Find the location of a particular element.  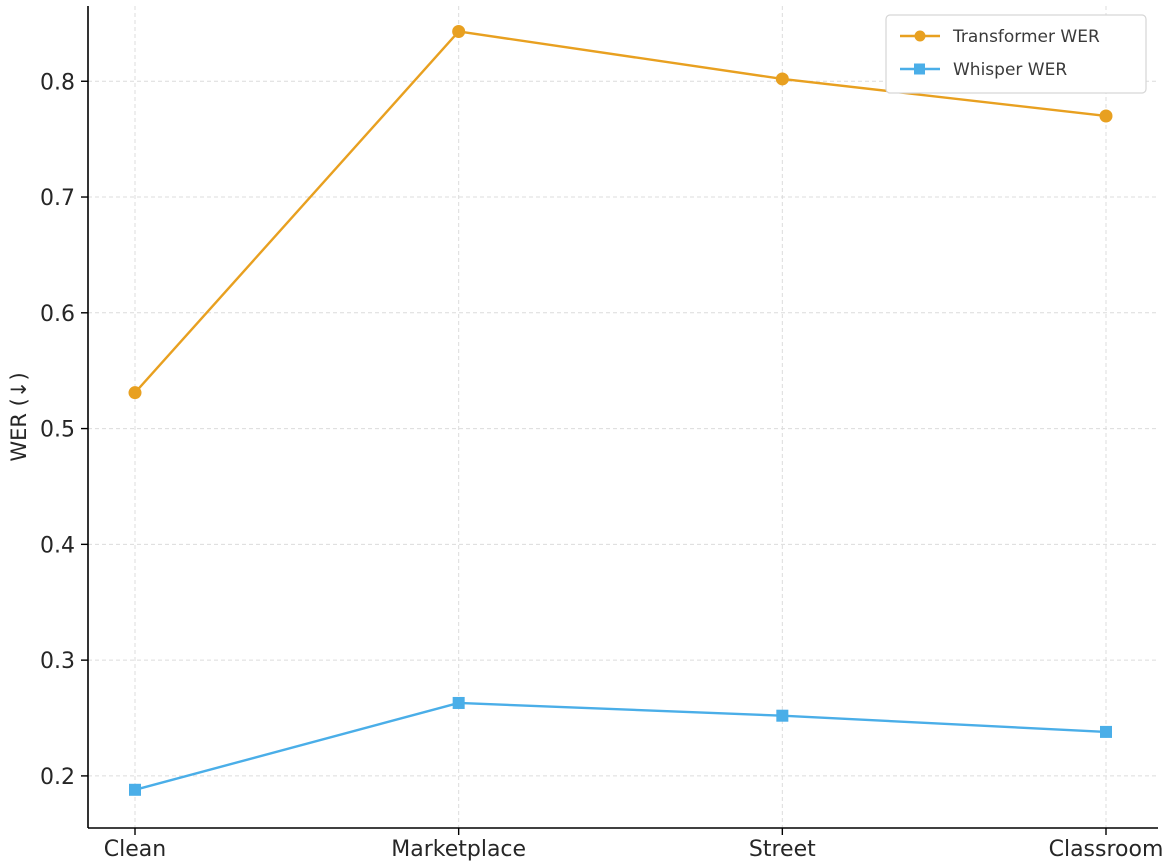

legend: Transformer WER Whisper WER is located at coordinates (1016, 54).